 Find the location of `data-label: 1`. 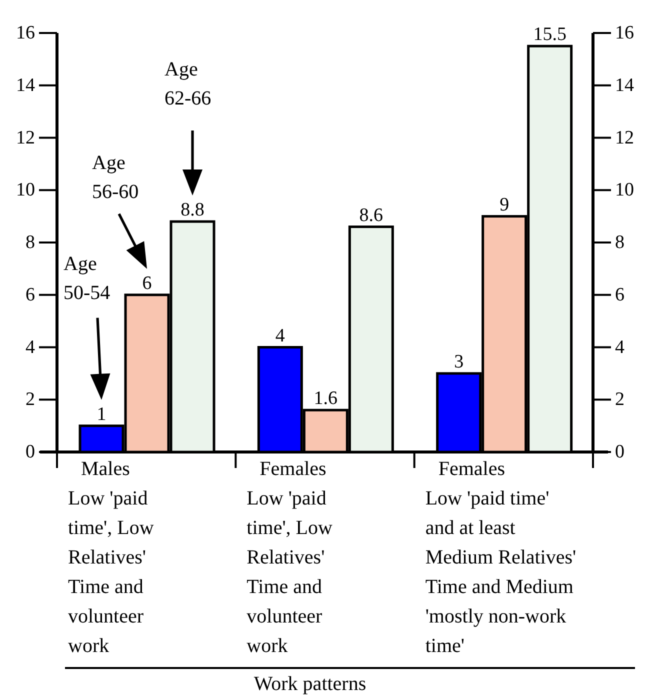

data-label: 1 is located at coordinates (101, 414).